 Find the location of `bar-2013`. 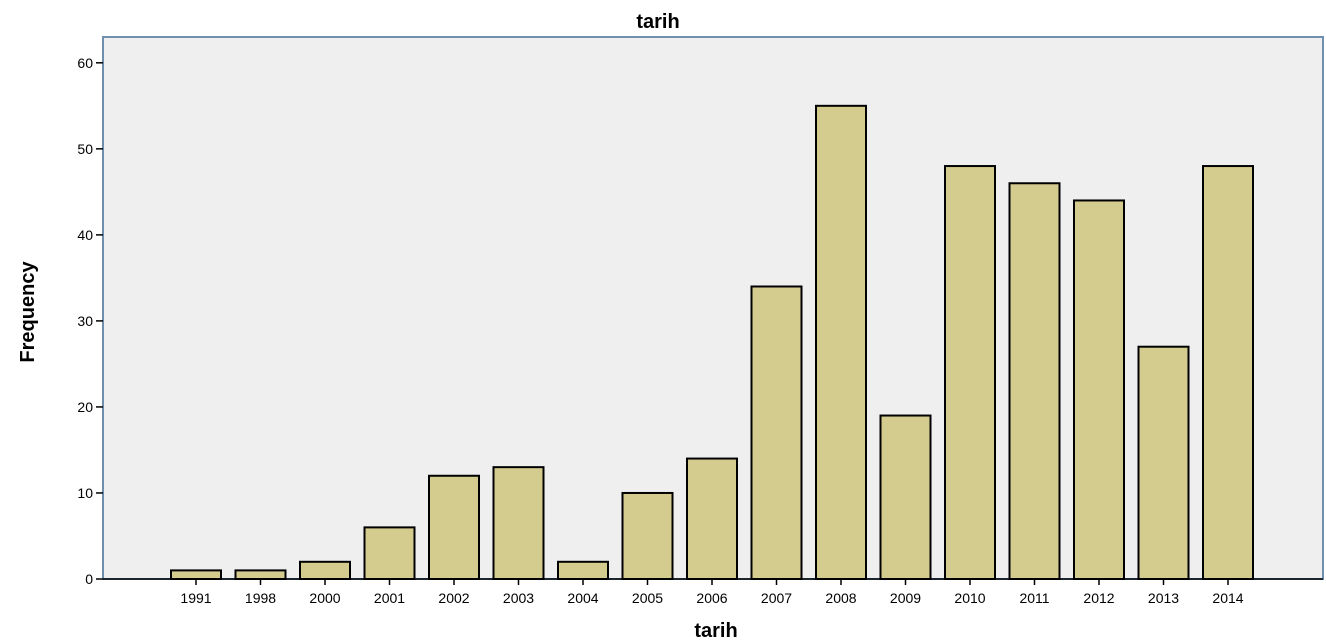

bar-2013 is located at coordinates (1163, 463).